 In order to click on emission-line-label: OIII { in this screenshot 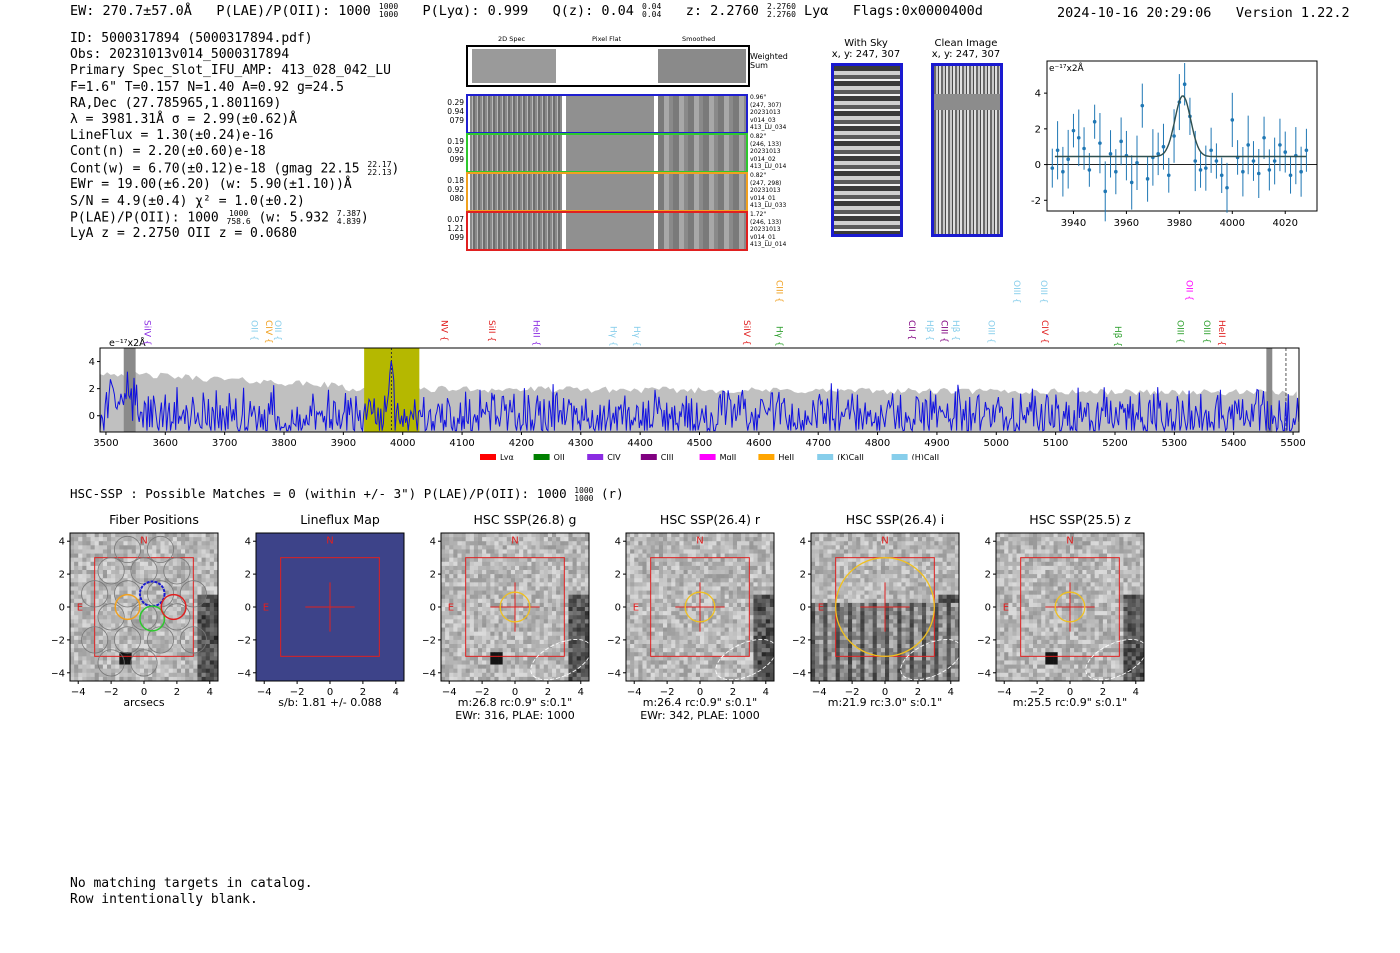, I will do `click(1206, 332)`.